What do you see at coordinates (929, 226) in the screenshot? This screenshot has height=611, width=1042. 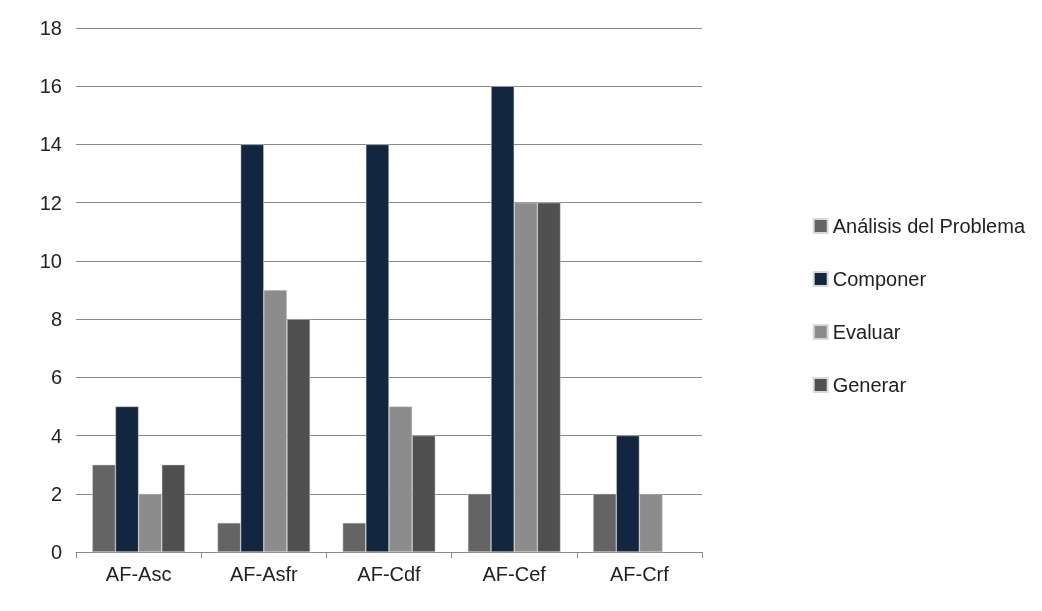 I see `legend-label: Análisis del Problema` at bounding box center [929, 226].